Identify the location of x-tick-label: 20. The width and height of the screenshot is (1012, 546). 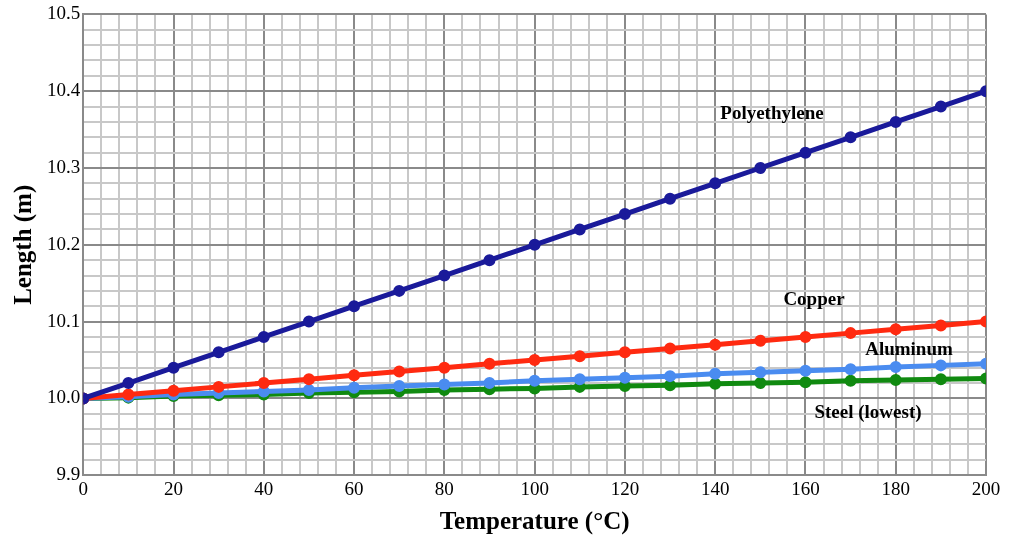
(174, 488).